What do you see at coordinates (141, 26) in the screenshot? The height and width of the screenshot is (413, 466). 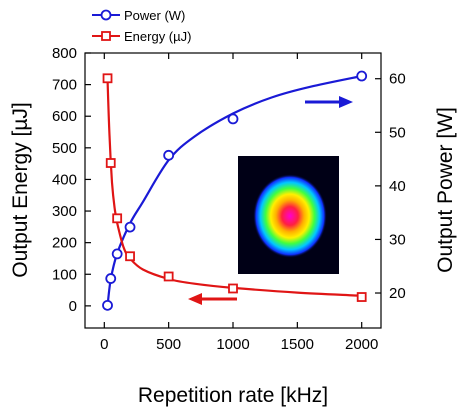 I see `legend: Power (W) Energy (µJ)` at bounding box center [141, 26].